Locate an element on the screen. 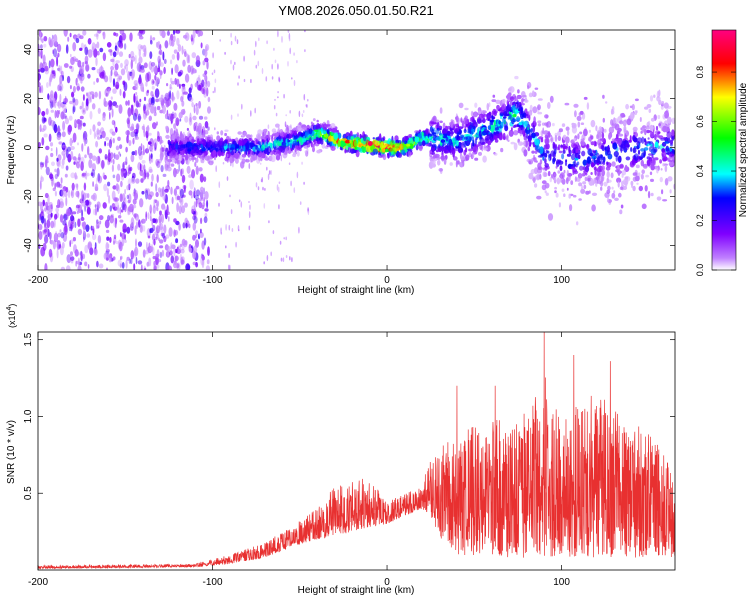 The image size is (750, 600). colorbar-tick-label: 0.8 is located at coordinates (700, 72).